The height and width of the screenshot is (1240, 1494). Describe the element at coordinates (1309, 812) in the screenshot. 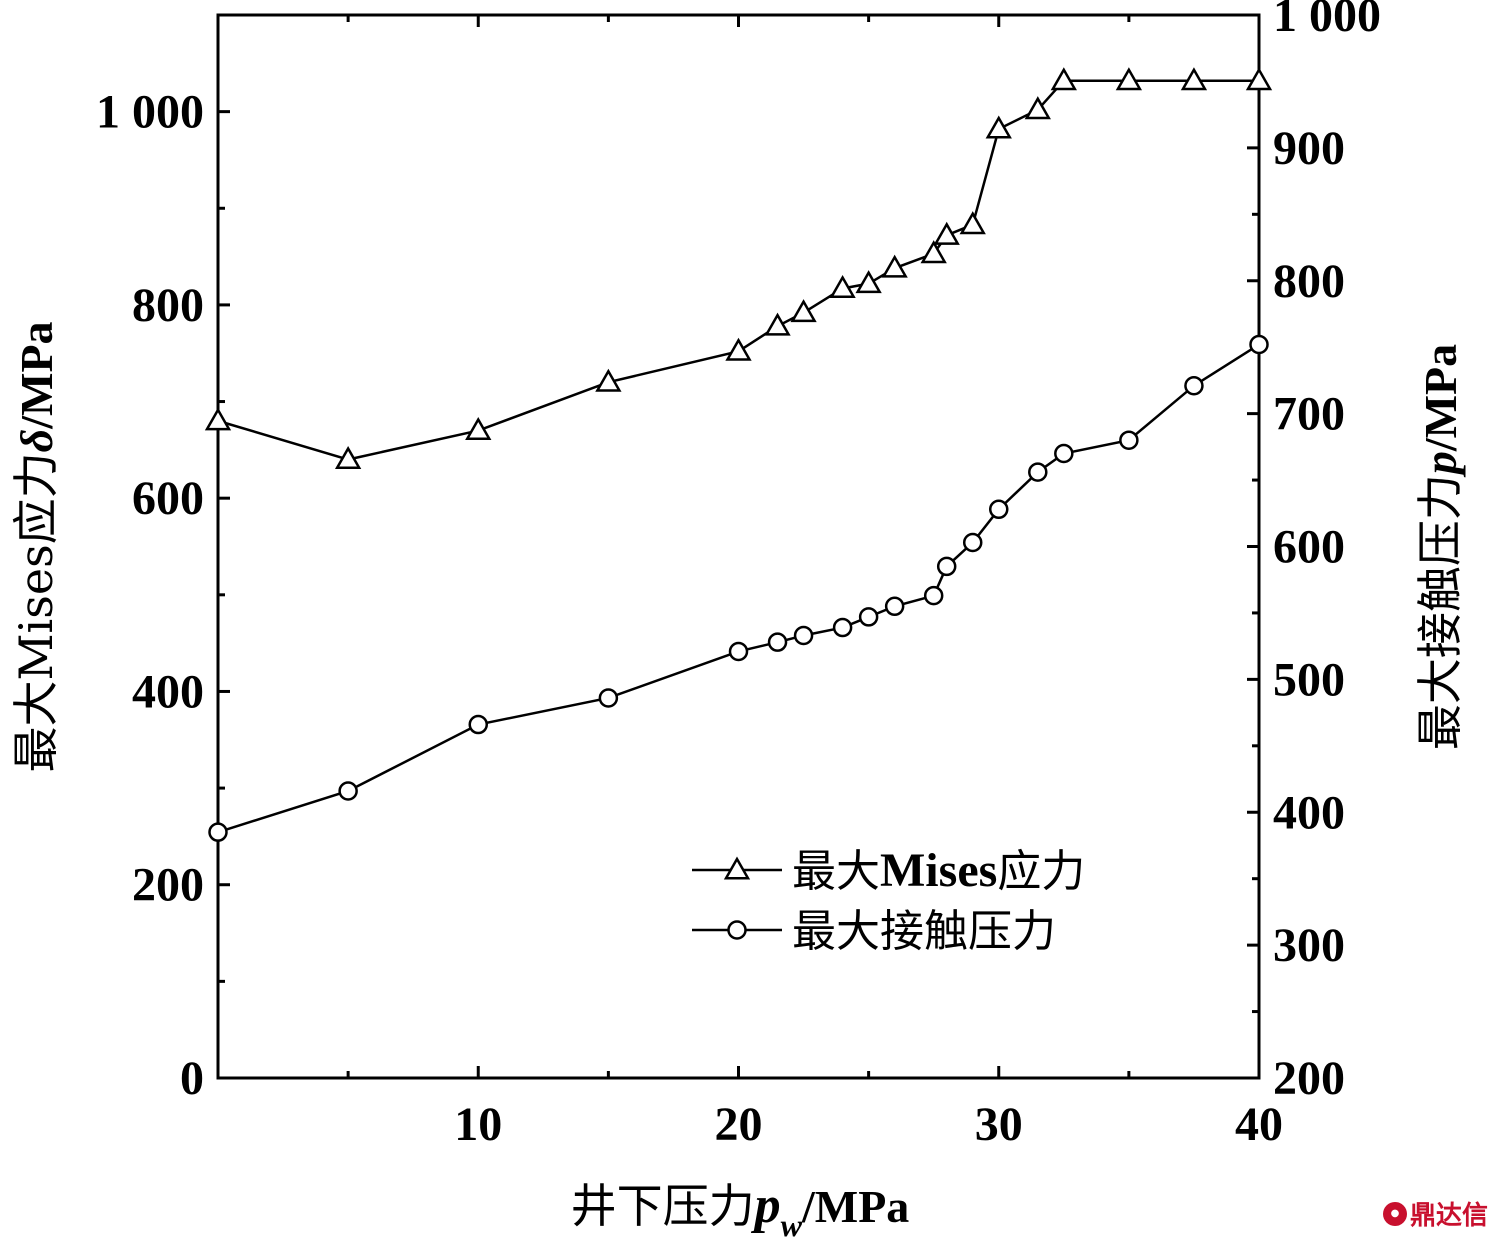

I see `y-right-tick-label: 400` at that location.